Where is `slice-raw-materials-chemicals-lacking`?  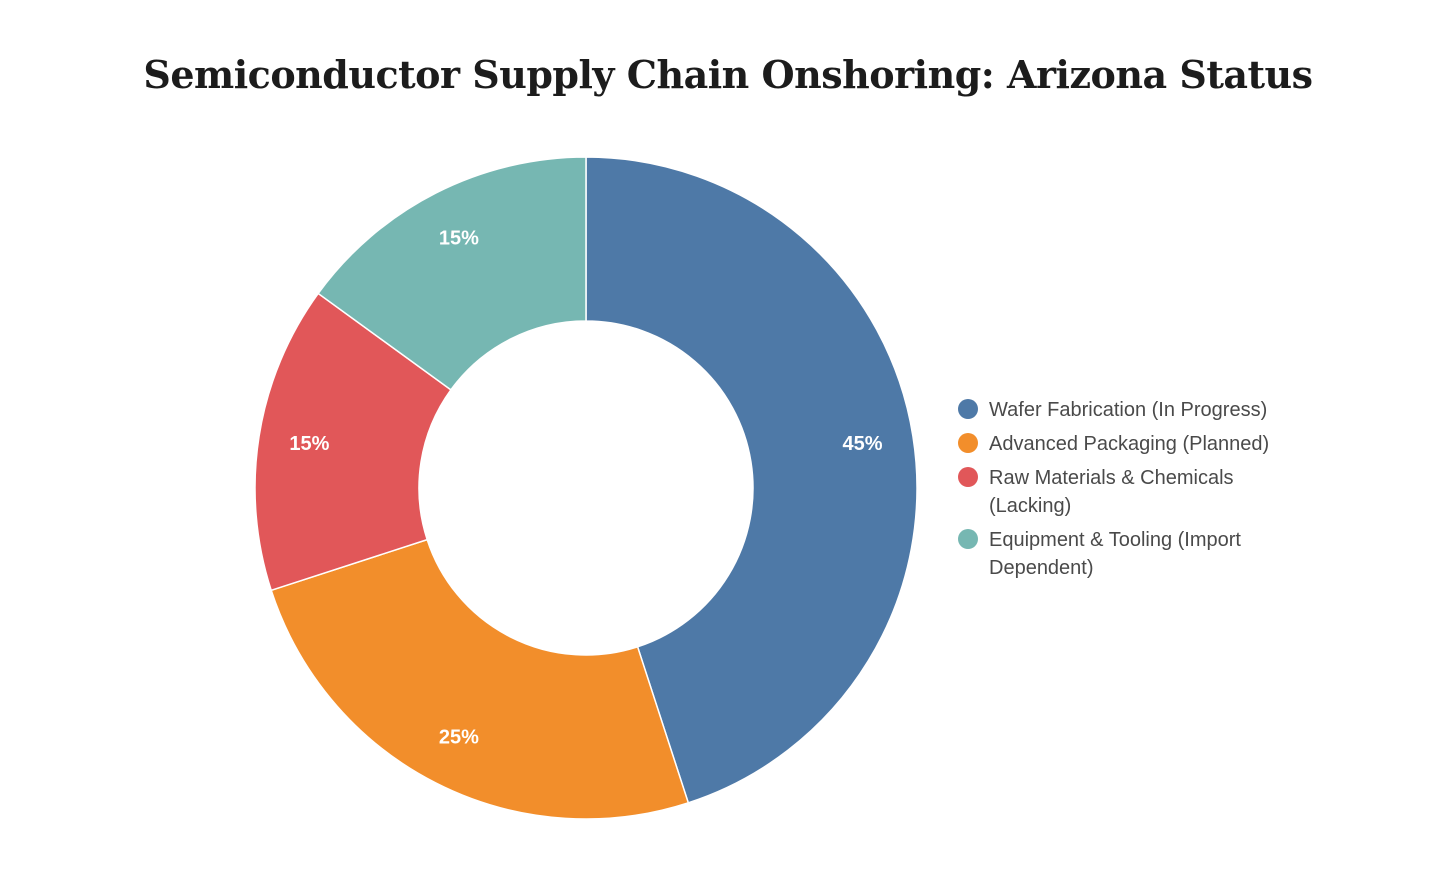 slice-raw-materials-chemicals-lacking is located at coordinates (353, 442).